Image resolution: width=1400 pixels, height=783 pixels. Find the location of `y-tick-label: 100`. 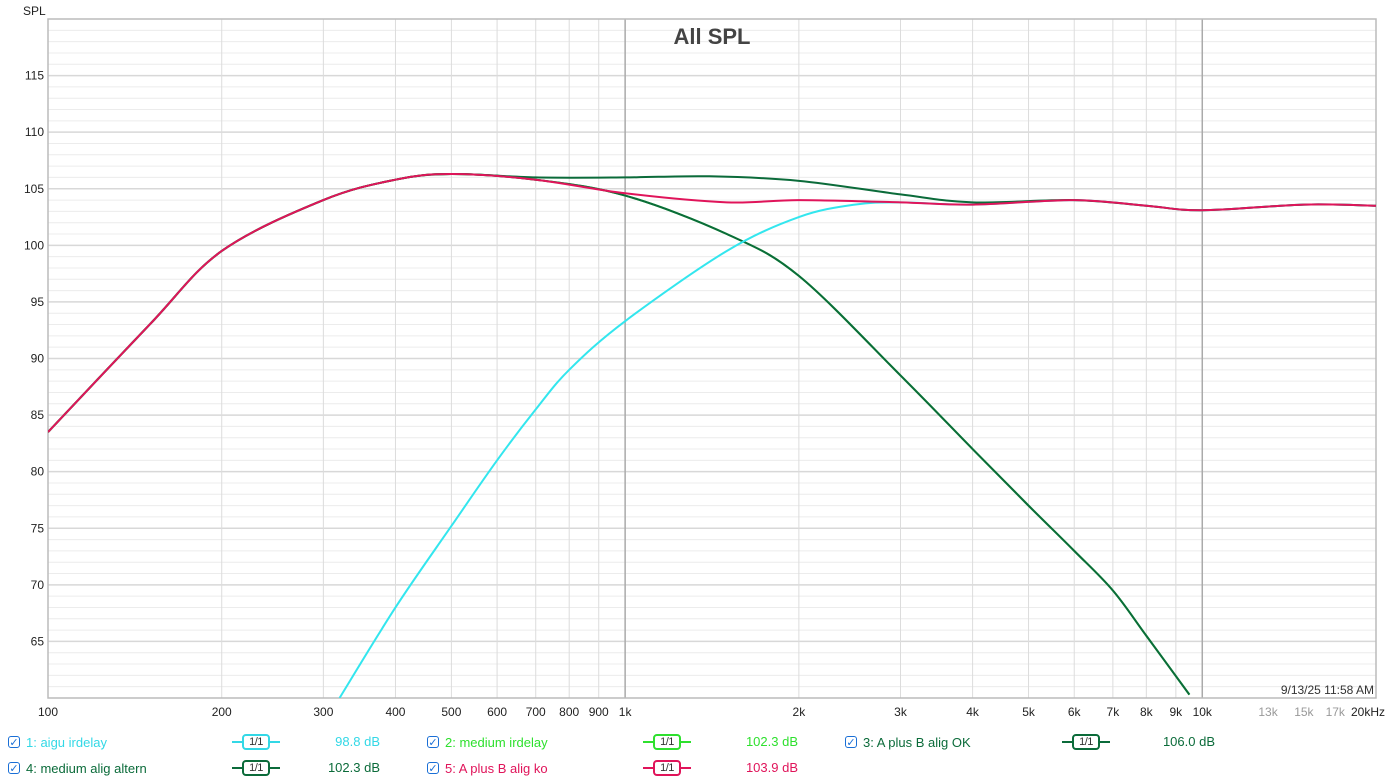

y-tick-label: 100 is located at coordinates (34, 245).